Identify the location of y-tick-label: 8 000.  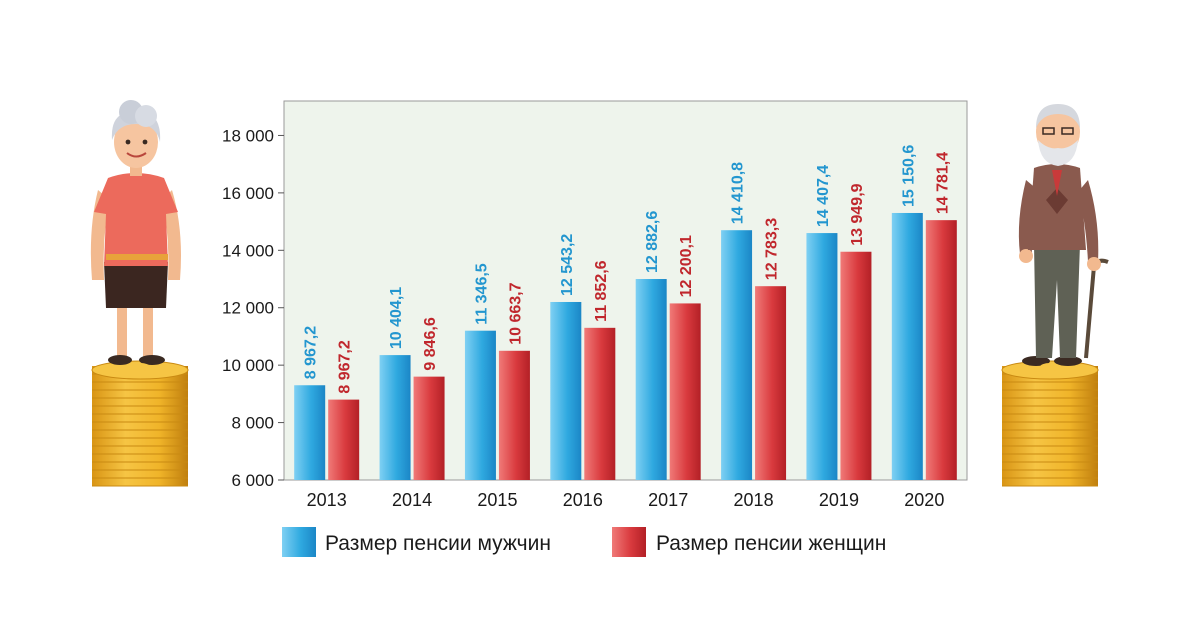
(252, 423).